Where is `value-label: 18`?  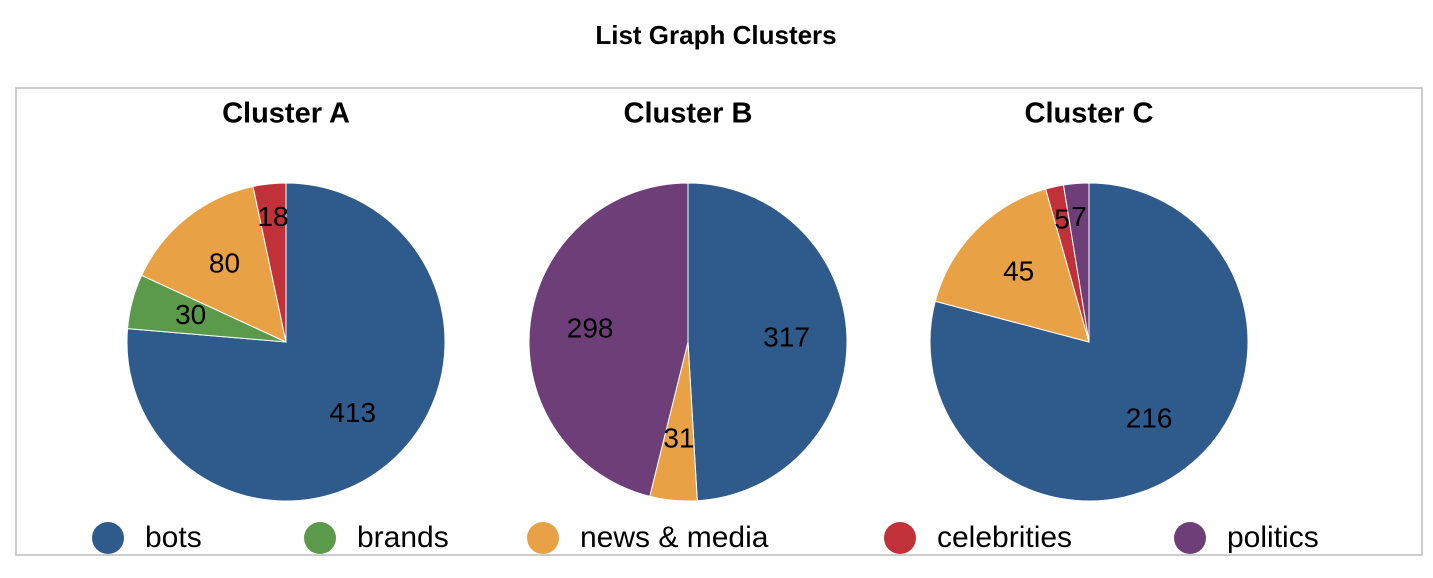 value-label: 18 is located at coordinates (272, 216).